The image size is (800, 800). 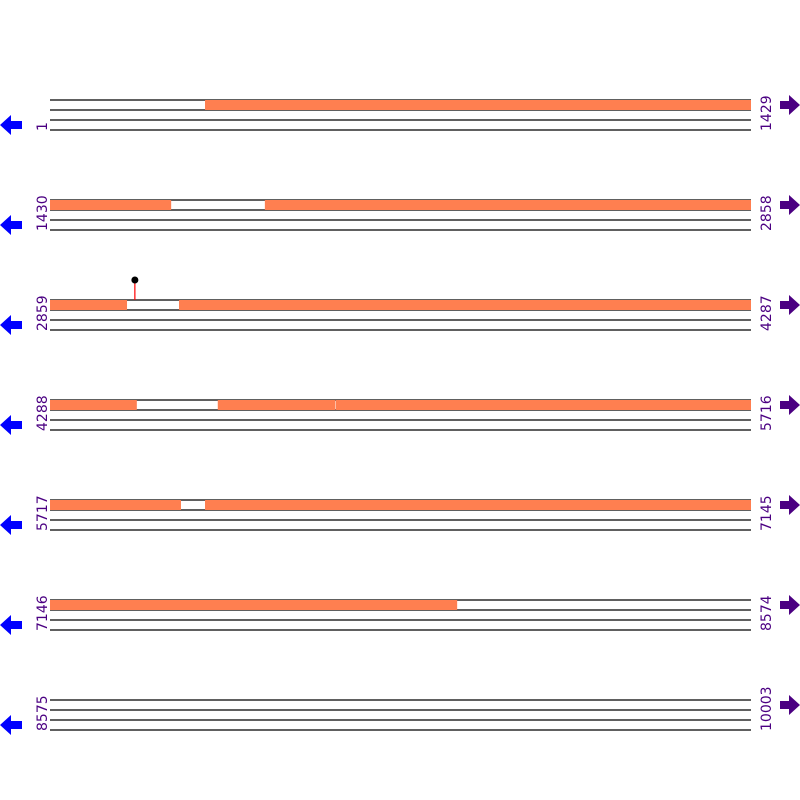 I want to click on row-start-label: 7146, so click(x=43, y=613).